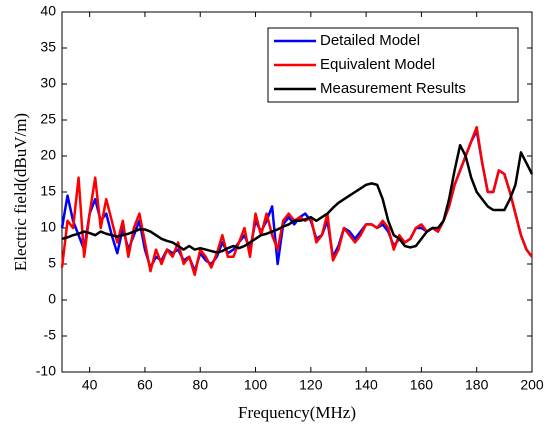 The height and width of the screenshot is (436, 550). I want to click on y-tick-label: 10, so click(48, 227).